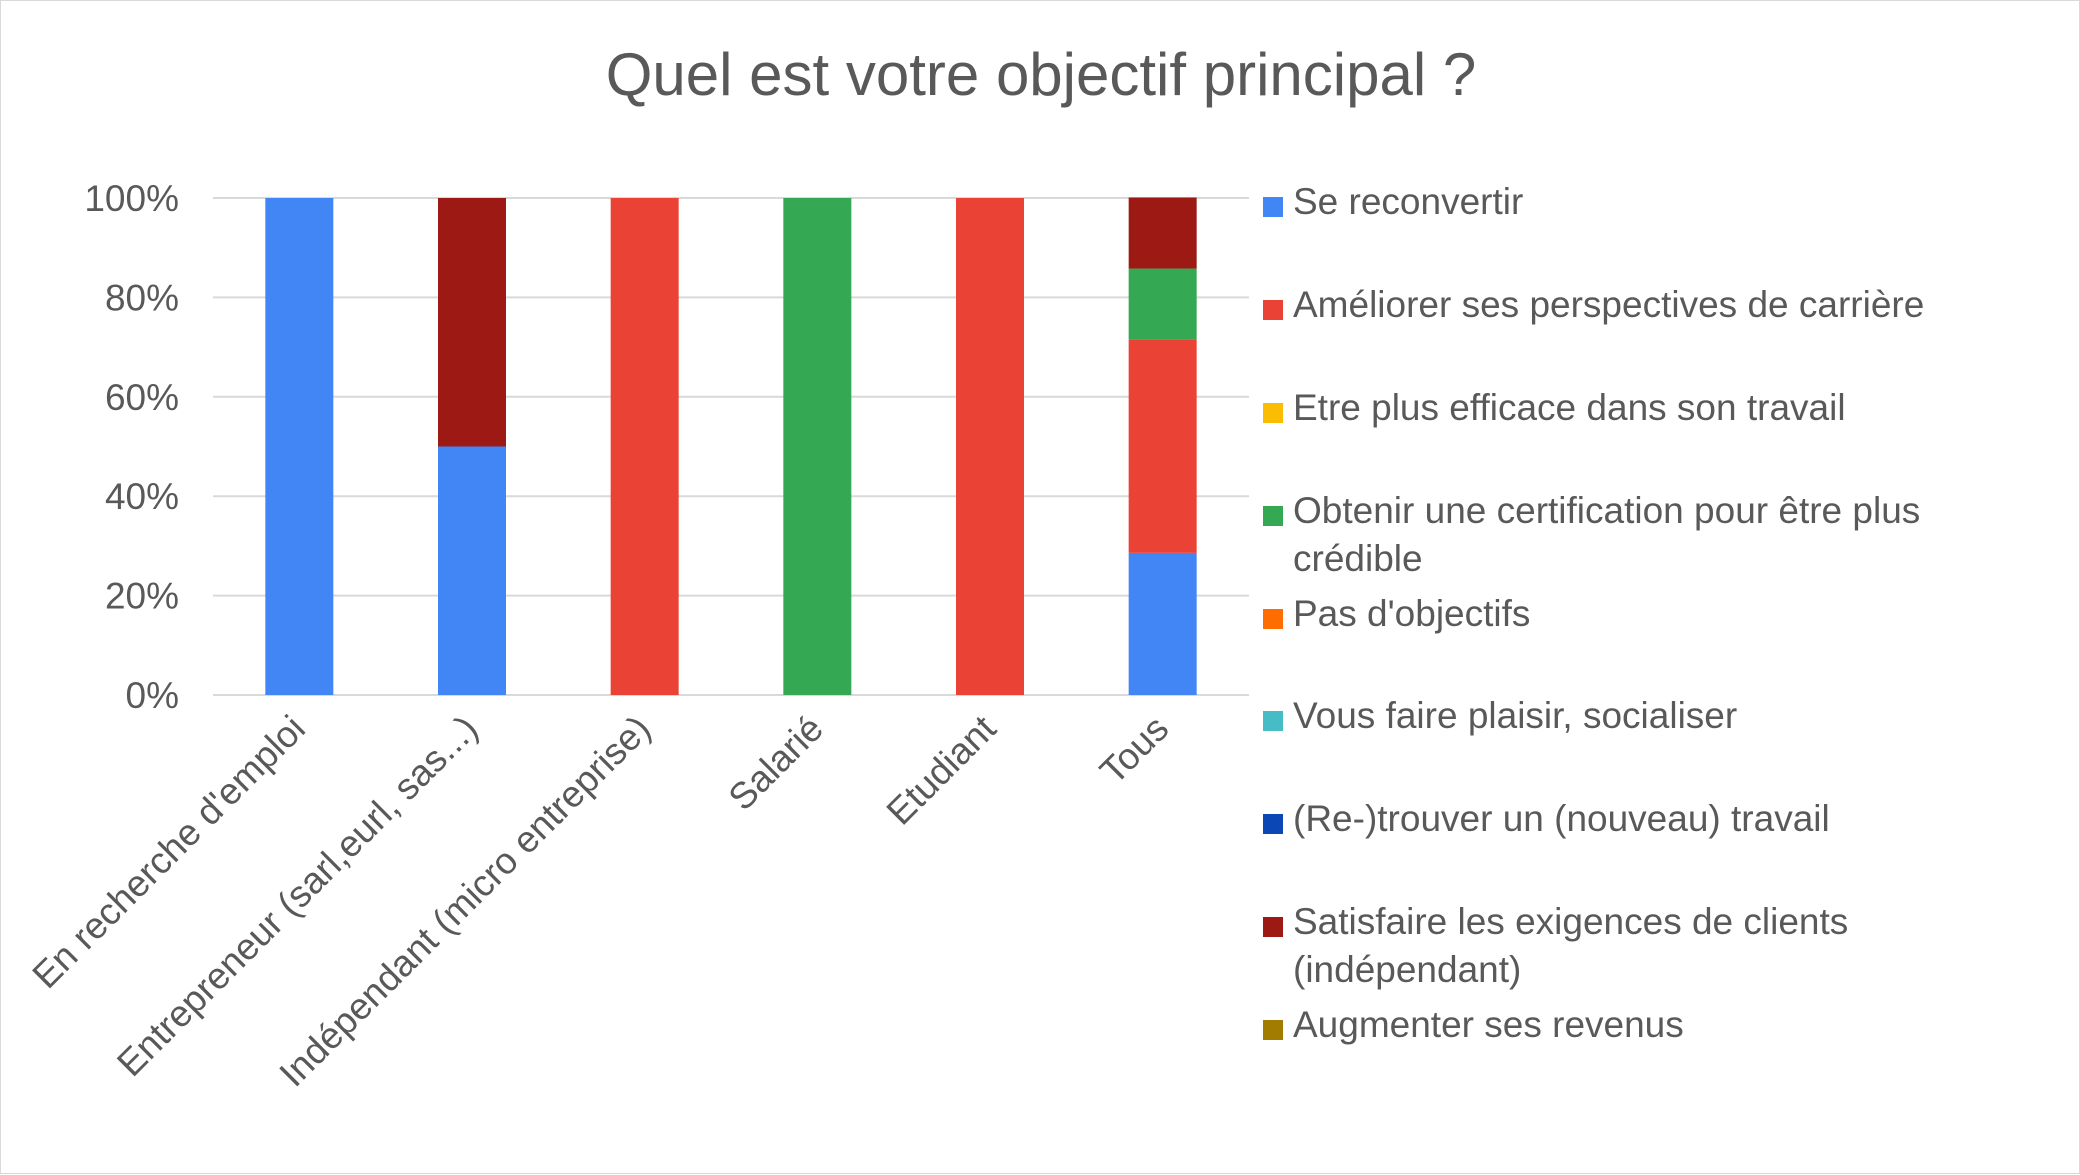  What do you see at coordinates (1134, 750) in the screenshot?
I see `x-tick-label: Tous` at bounding box center [1134, 750].